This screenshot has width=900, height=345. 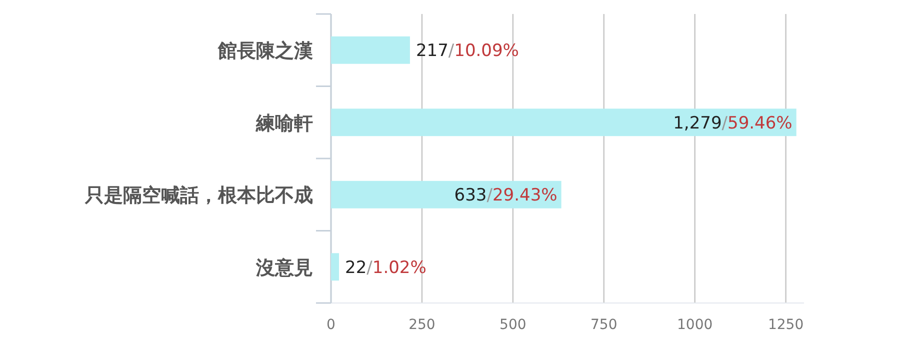 I want to click on x-tick-label: 750, so click(x=604, y=325).